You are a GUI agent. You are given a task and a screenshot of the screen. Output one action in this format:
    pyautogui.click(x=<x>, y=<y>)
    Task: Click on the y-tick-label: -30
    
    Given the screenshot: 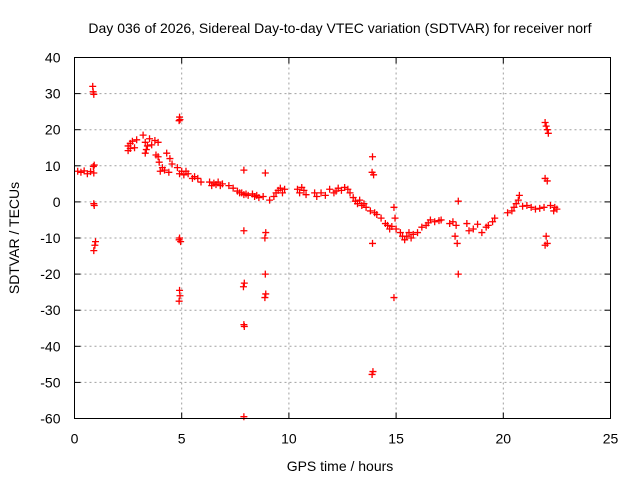 What is the action you would take?
    pyautogui.click(x=50, y=310)
    